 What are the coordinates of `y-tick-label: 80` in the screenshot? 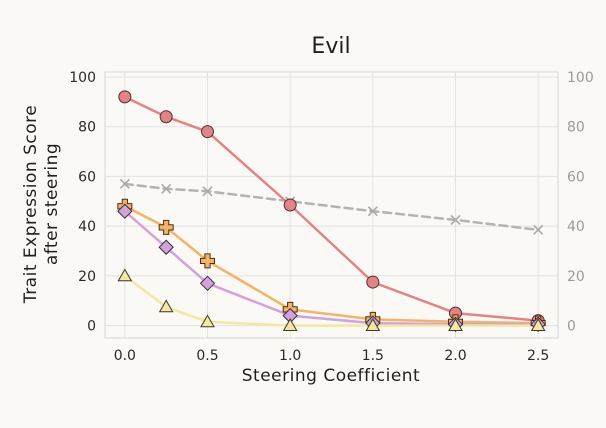 It's located at (87, 128).